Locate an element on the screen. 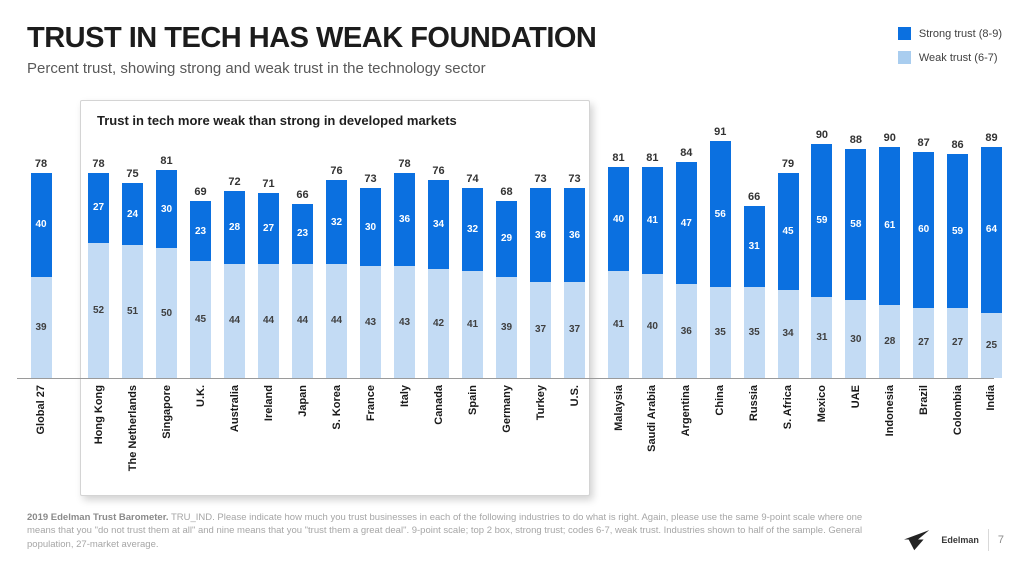 The width and height of the screenshot is (1024, 565). bar-column: 72 28 44 Australia is located at coordinates (234, 263).